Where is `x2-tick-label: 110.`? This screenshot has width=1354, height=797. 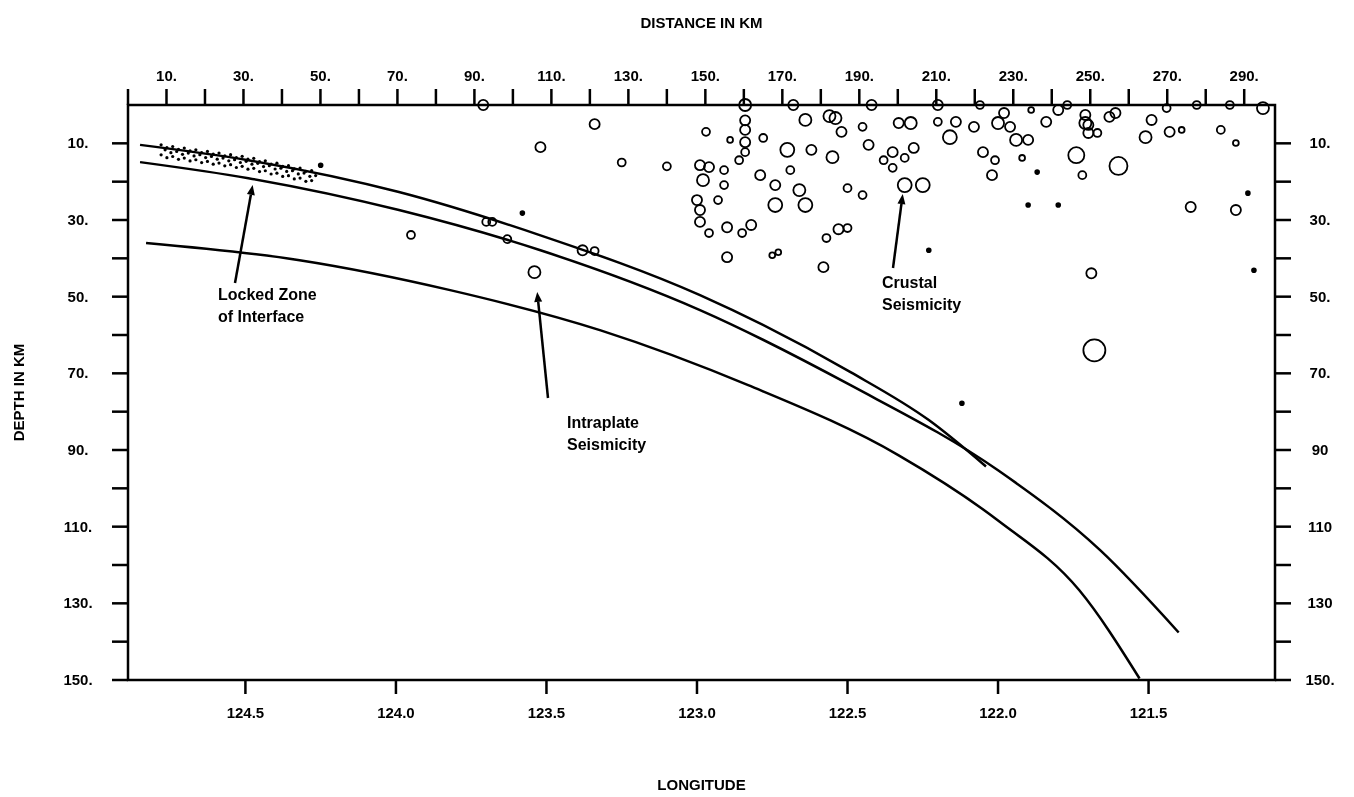
x2-tick-label: 110. is located at coordinates (551, 75).